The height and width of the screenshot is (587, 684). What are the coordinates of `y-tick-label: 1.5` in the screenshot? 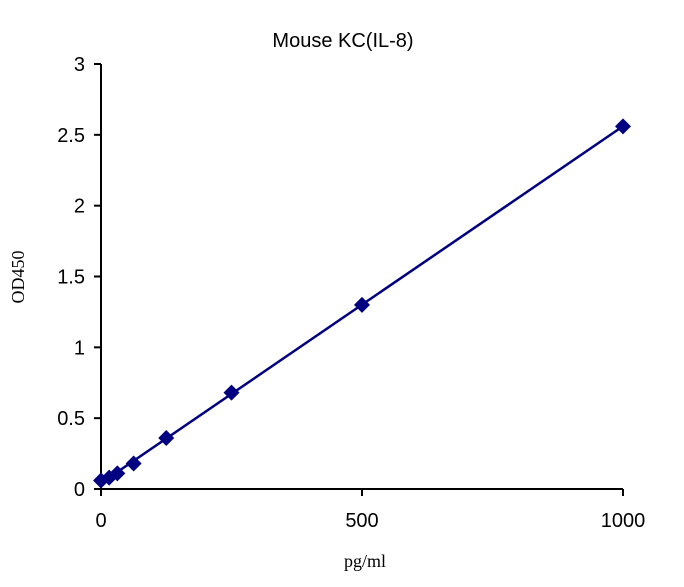 It's located at (71, 278).